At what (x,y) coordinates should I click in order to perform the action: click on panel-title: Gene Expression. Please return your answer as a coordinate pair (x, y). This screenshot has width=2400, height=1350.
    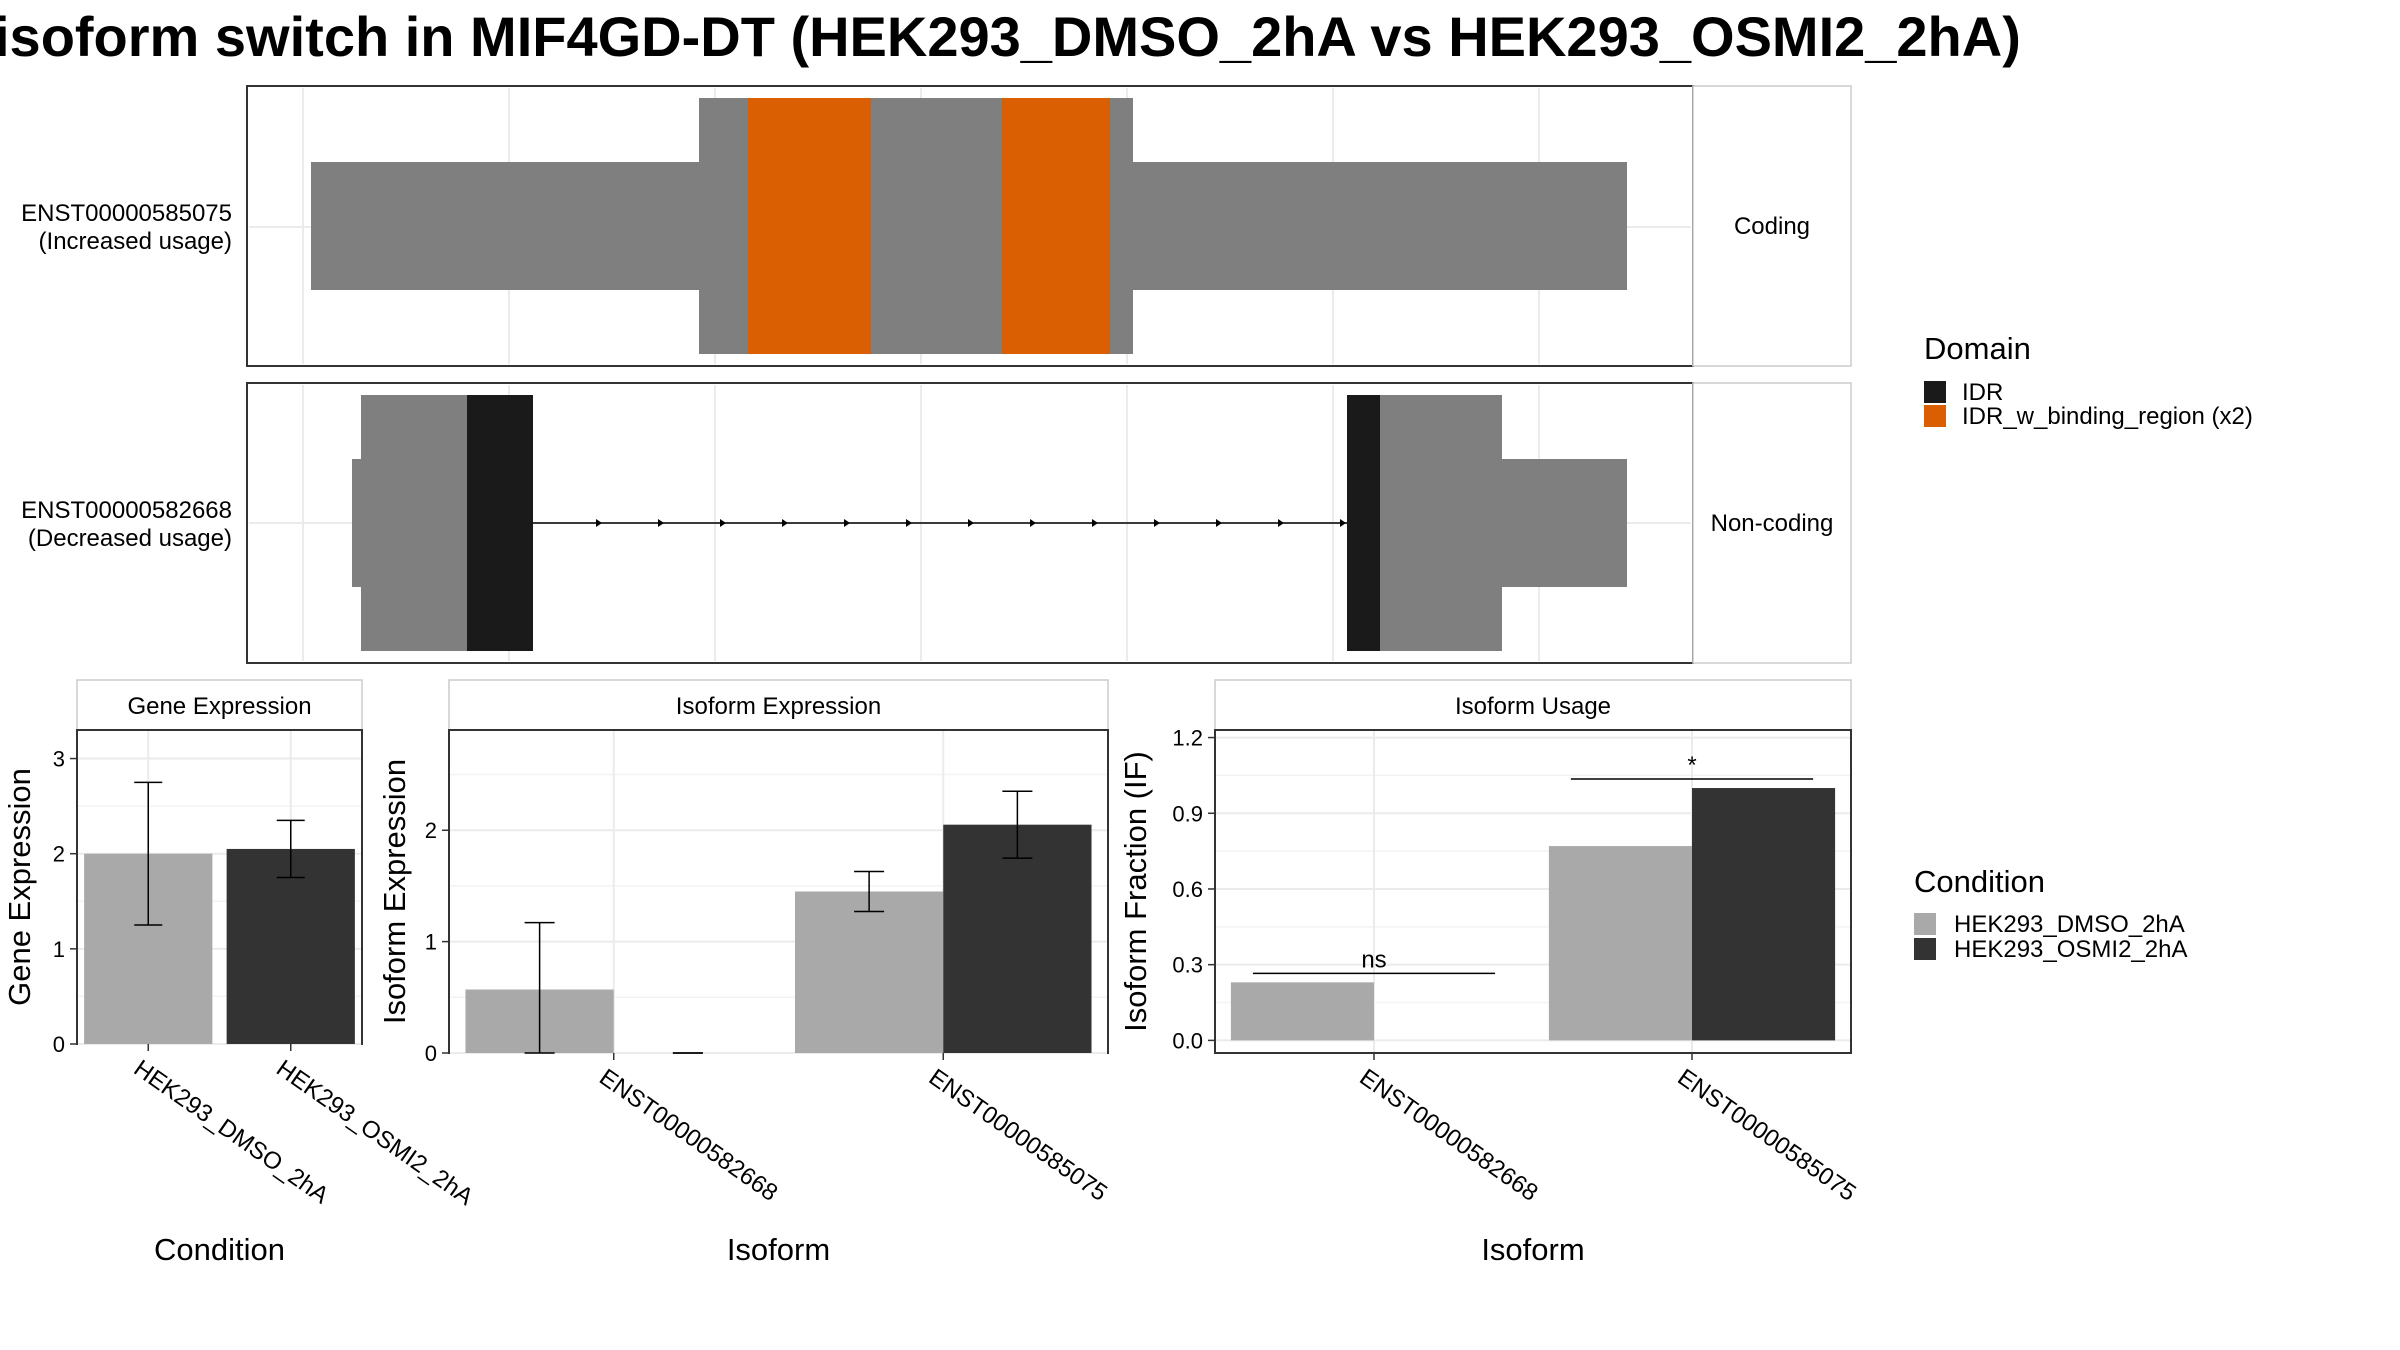
    Looking at the image, I should click on (219, 706).